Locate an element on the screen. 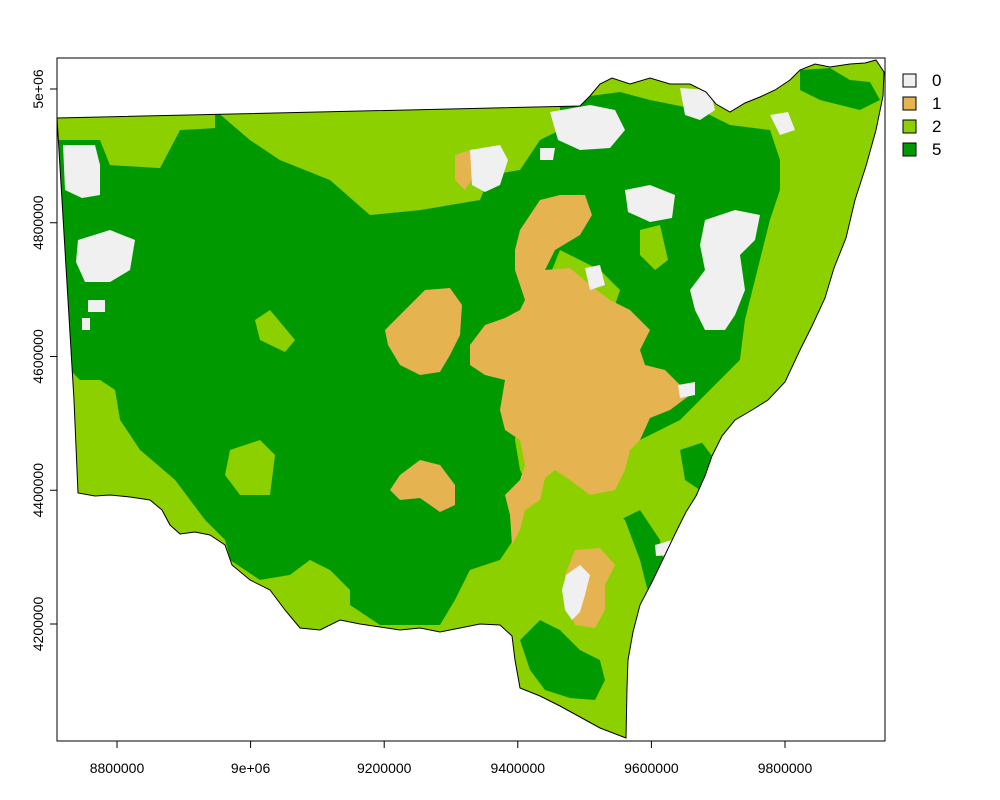  region-class-0-lake is located at coordinates (576, 592).